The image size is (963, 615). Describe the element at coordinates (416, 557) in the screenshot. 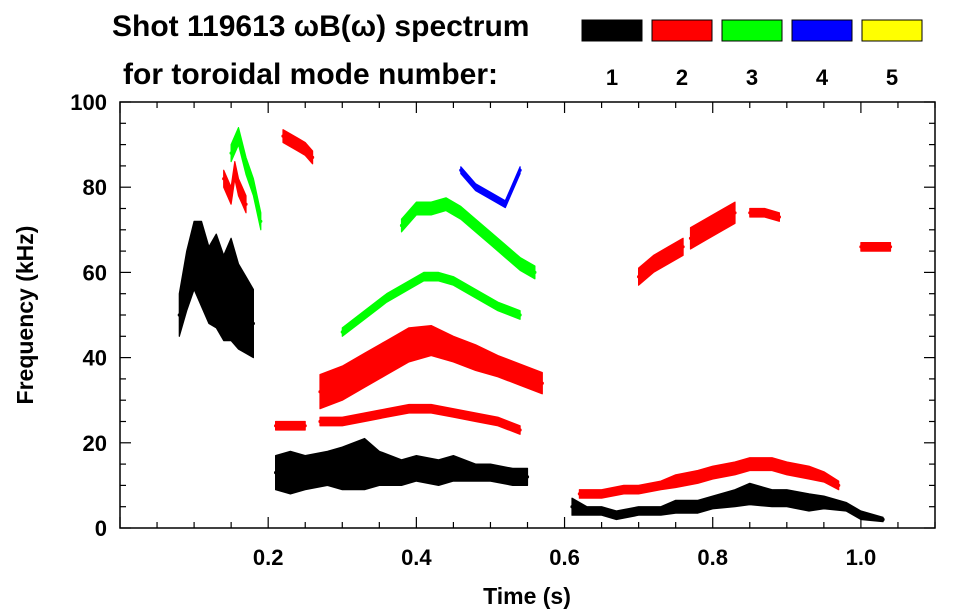

I see `x-tick-label: 0.4` at that location.